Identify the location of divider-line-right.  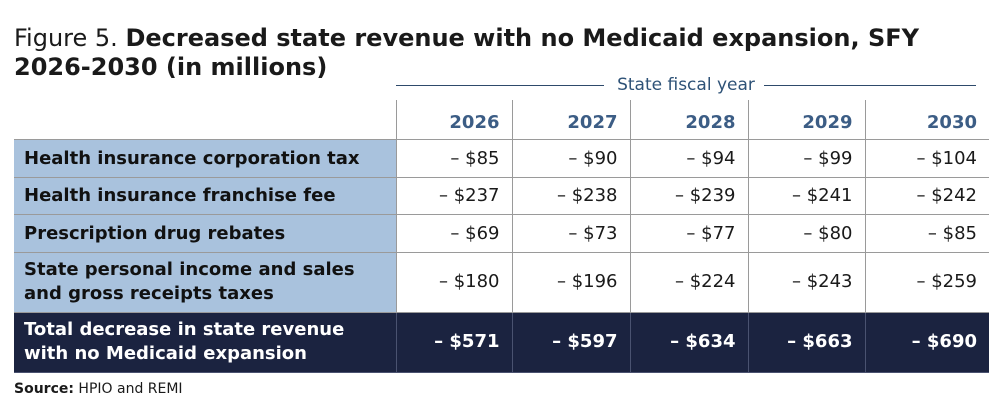
(870, 85).